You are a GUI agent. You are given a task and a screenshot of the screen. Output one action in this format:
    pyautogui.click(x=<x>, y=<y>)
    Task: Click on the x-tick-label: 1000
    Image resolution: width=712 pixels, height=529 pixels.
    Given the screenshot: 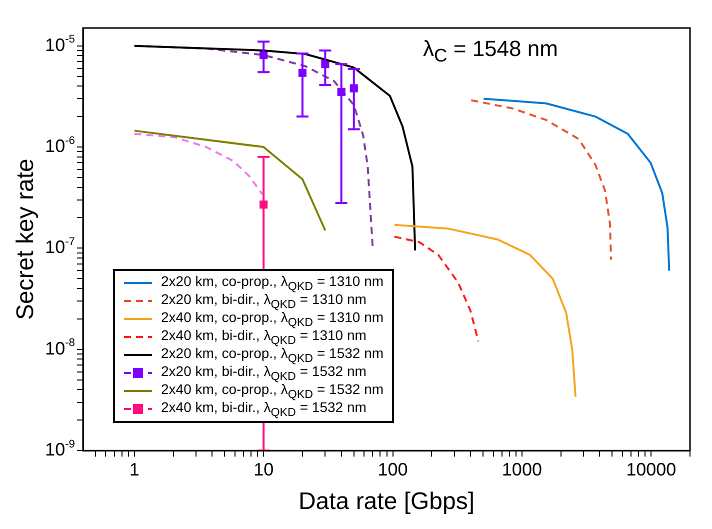 What is the action you would take?
    pyautogui.click(x=522, y=469)
    